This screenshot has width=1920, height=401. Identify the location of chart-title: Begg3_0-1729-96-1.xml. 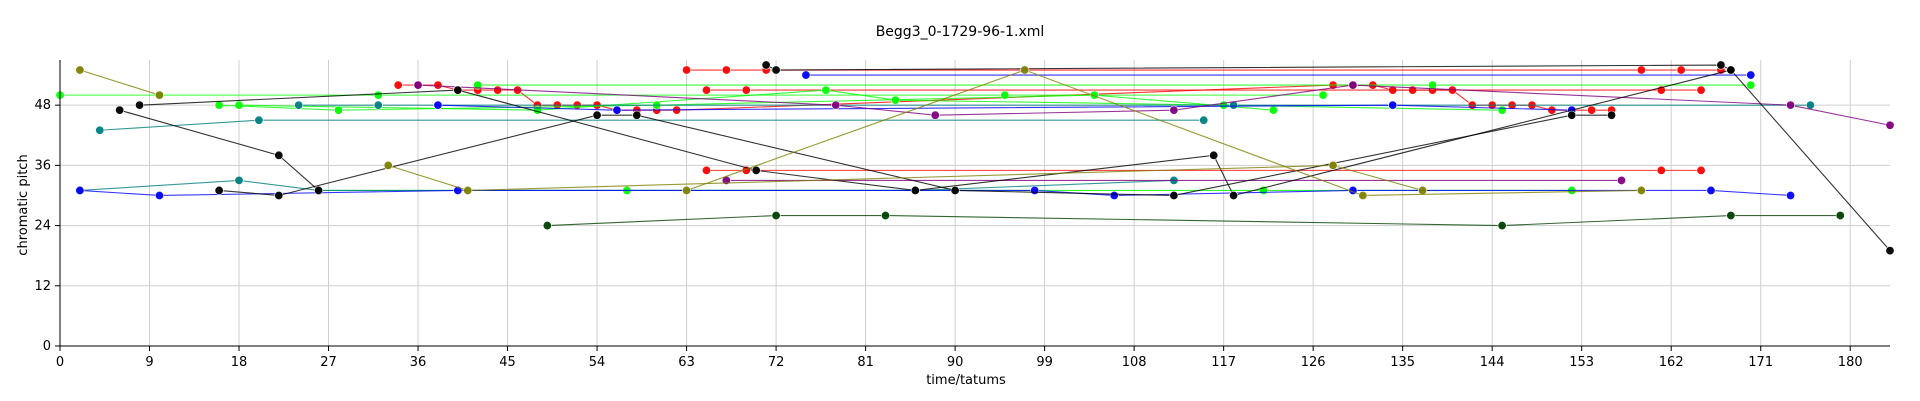
(960, 32).